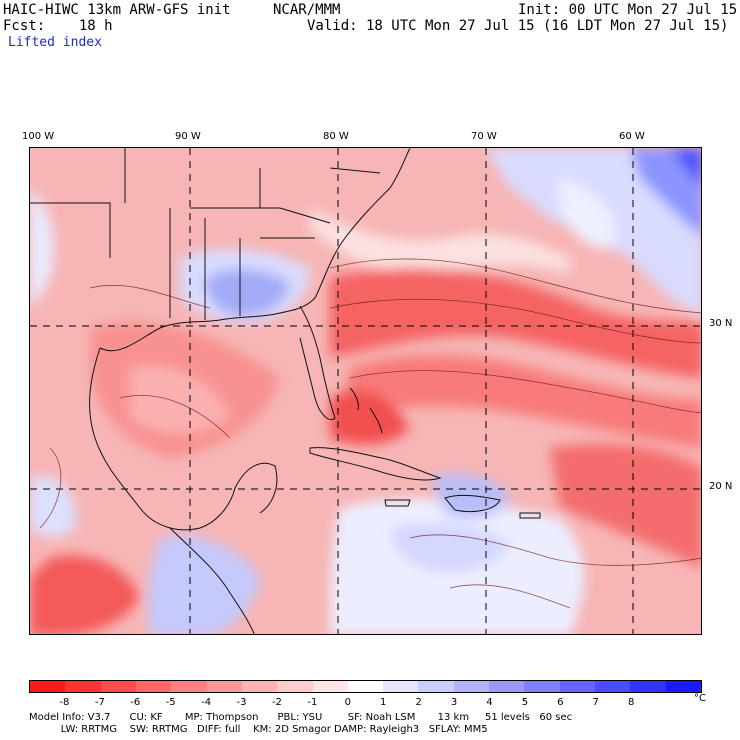 This screenshot has width=740, height=740. What do you see at coordinates (276, 702) in the screenshot?
I see `colorbar-tick-label: -2` at bounding box center [276, 702].